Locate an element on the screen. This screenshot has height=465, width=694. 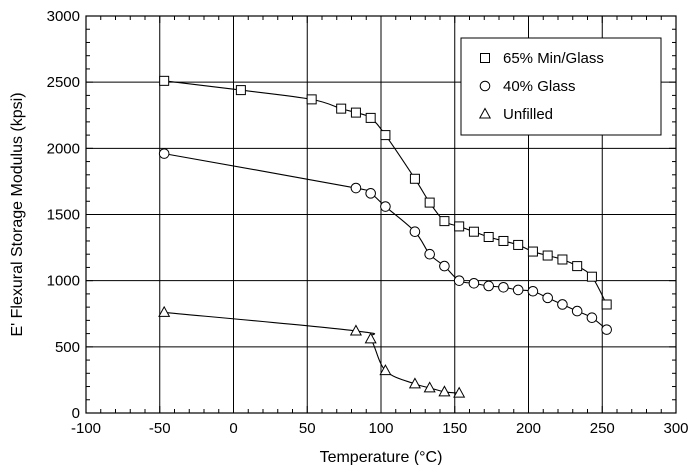
legend-label: 65% Min/Glass is located at coordinates (553, 58).